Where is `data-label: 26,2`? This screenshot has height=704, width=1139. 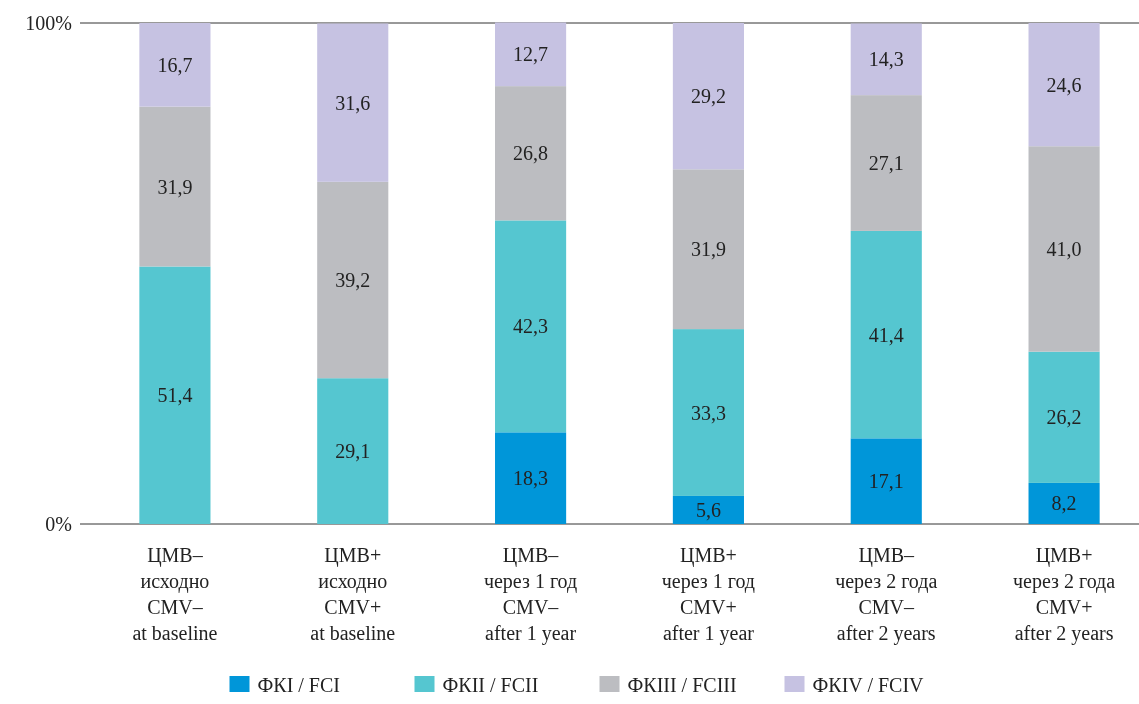
data-label: 26,2 is located at coordinates (1064, 417).